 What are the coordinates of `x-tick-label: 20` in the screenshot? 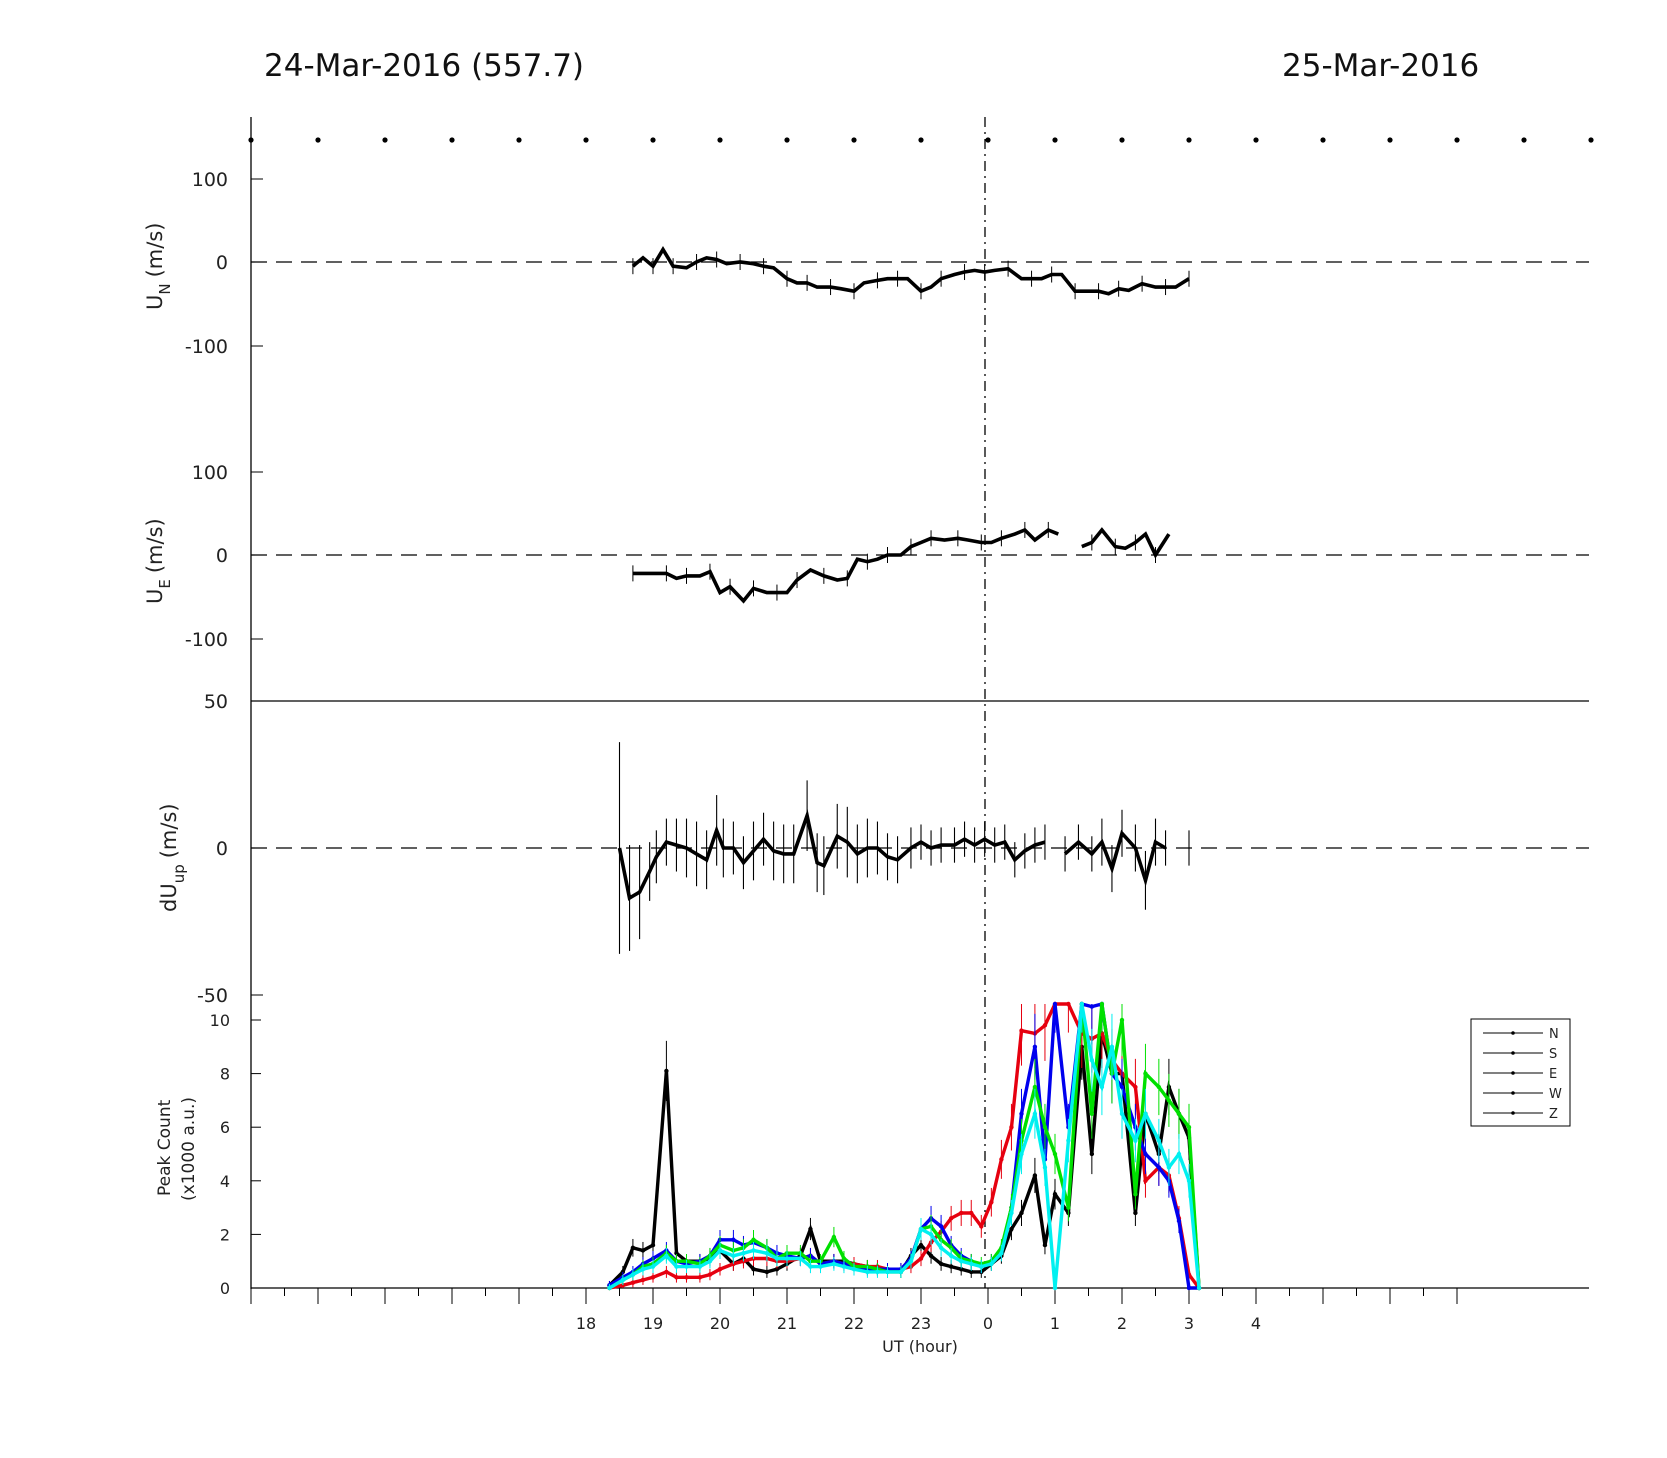 It's located at (720, 1323).